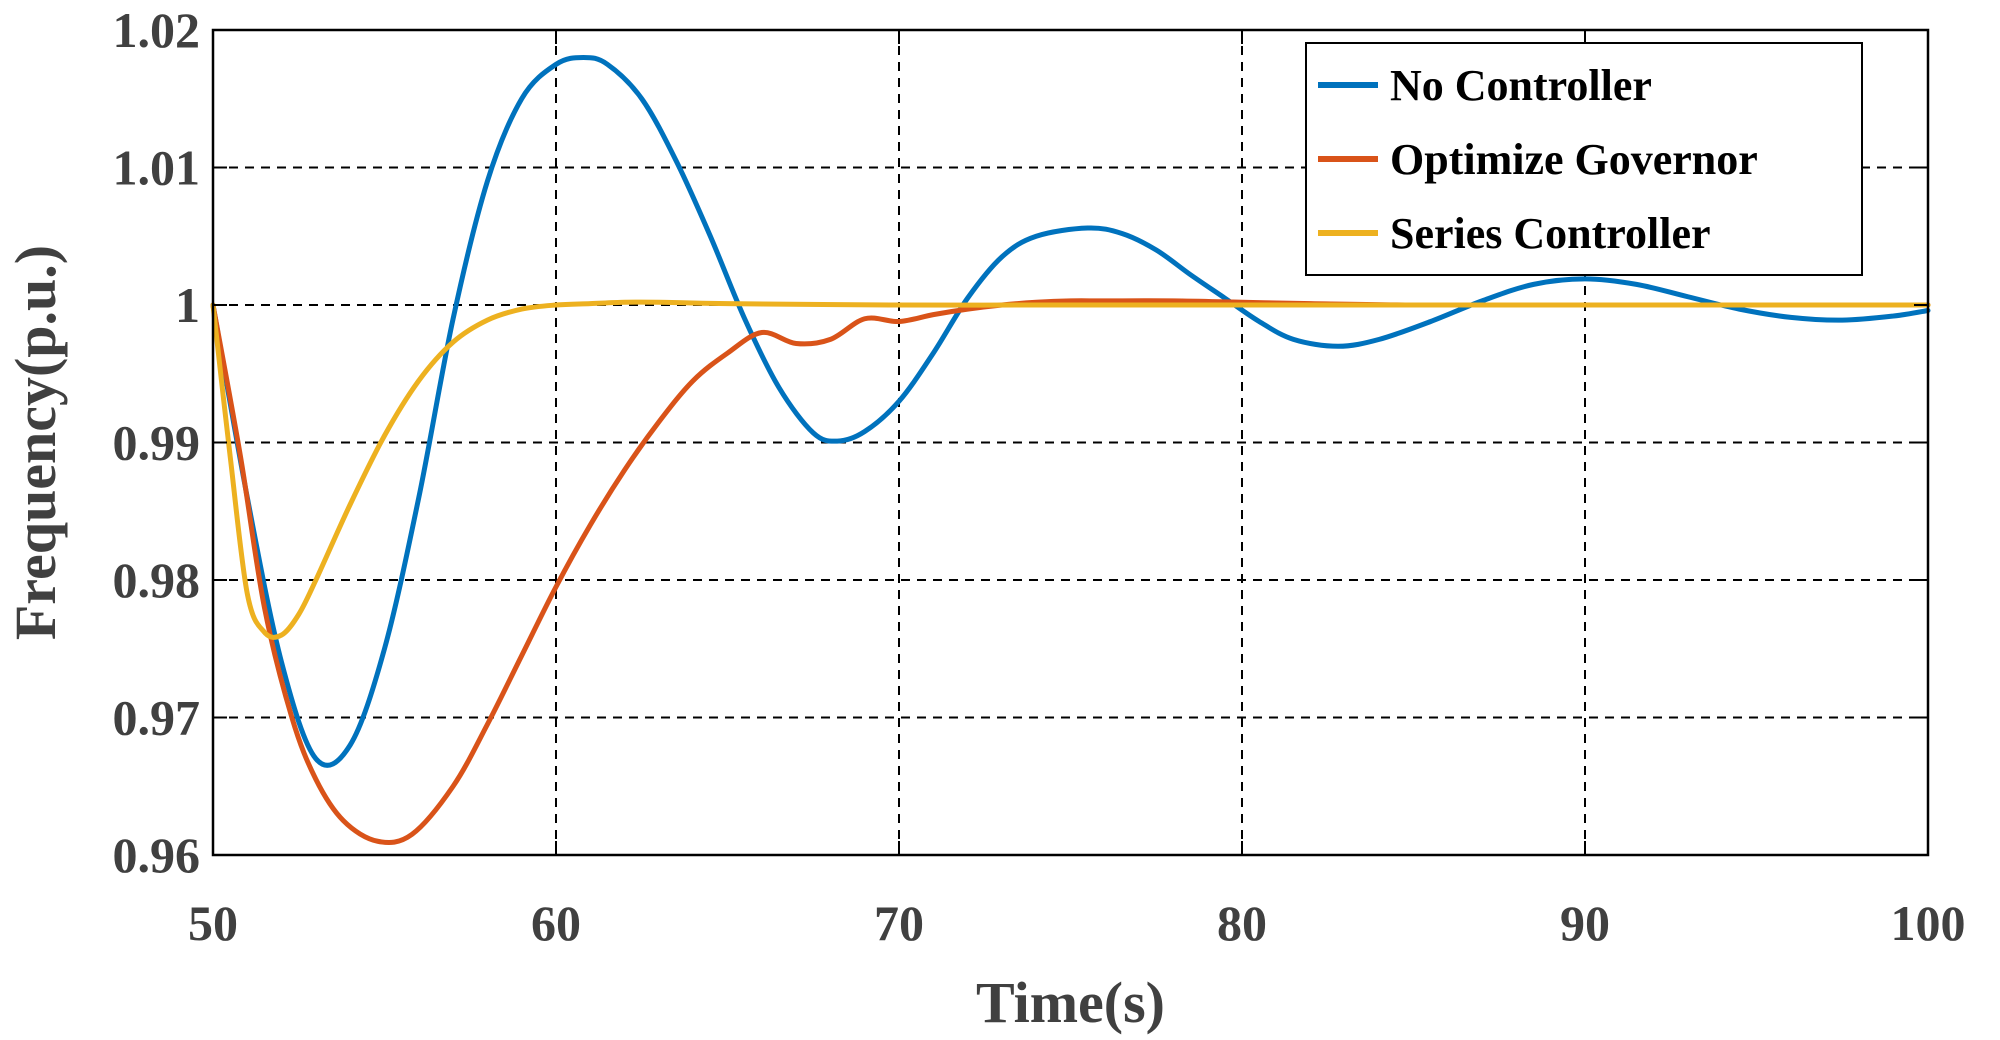 This screenshot has width=2000, height=1040. I want to click on legend-label-series-controller: Series Controller, so click(1550, 233).